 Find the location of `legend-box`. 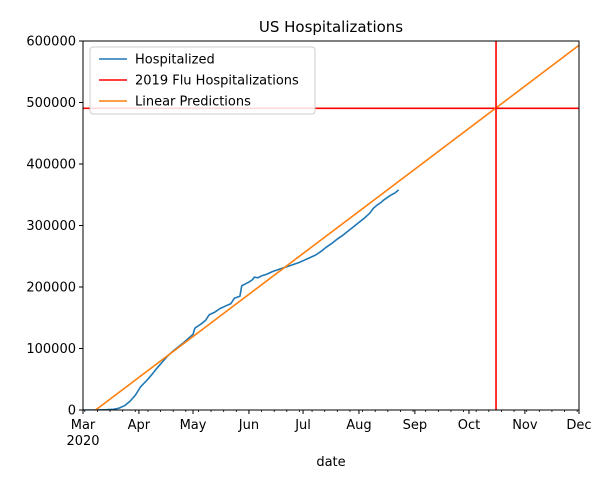

legend-box is located at coordinates (202, 80).